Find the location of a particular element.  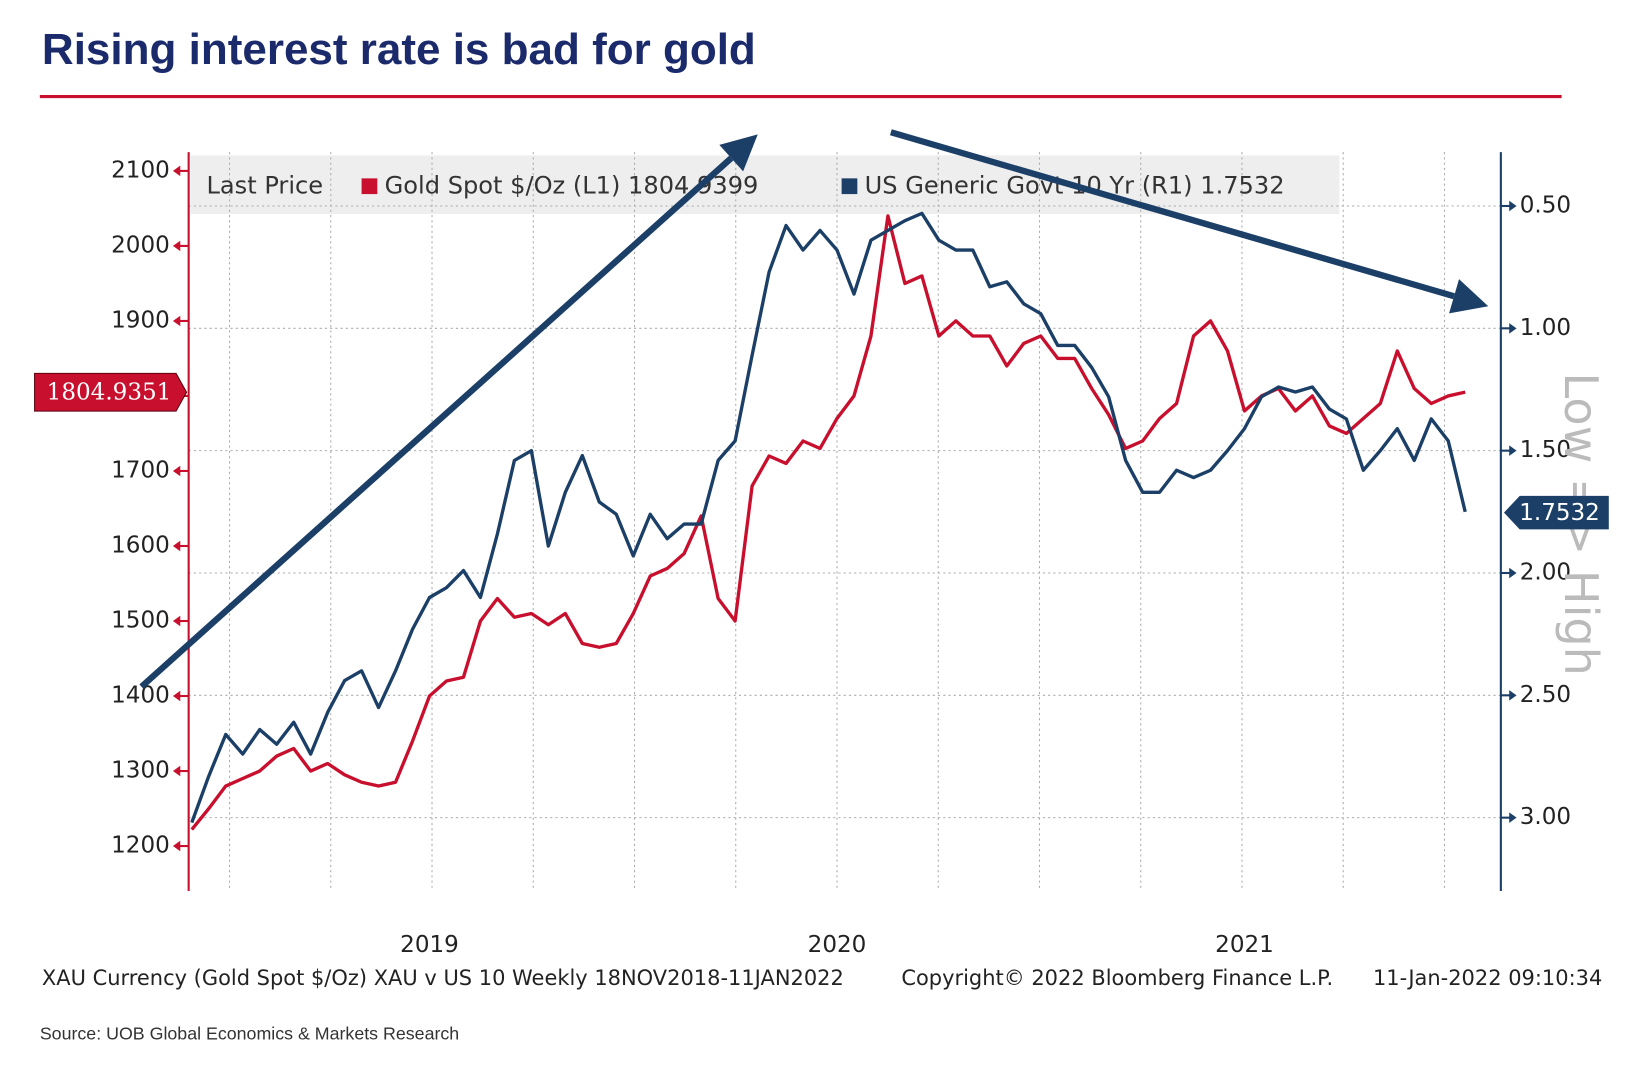

y2-tick-label: 3.00 is located at coordinates (1545, 817).